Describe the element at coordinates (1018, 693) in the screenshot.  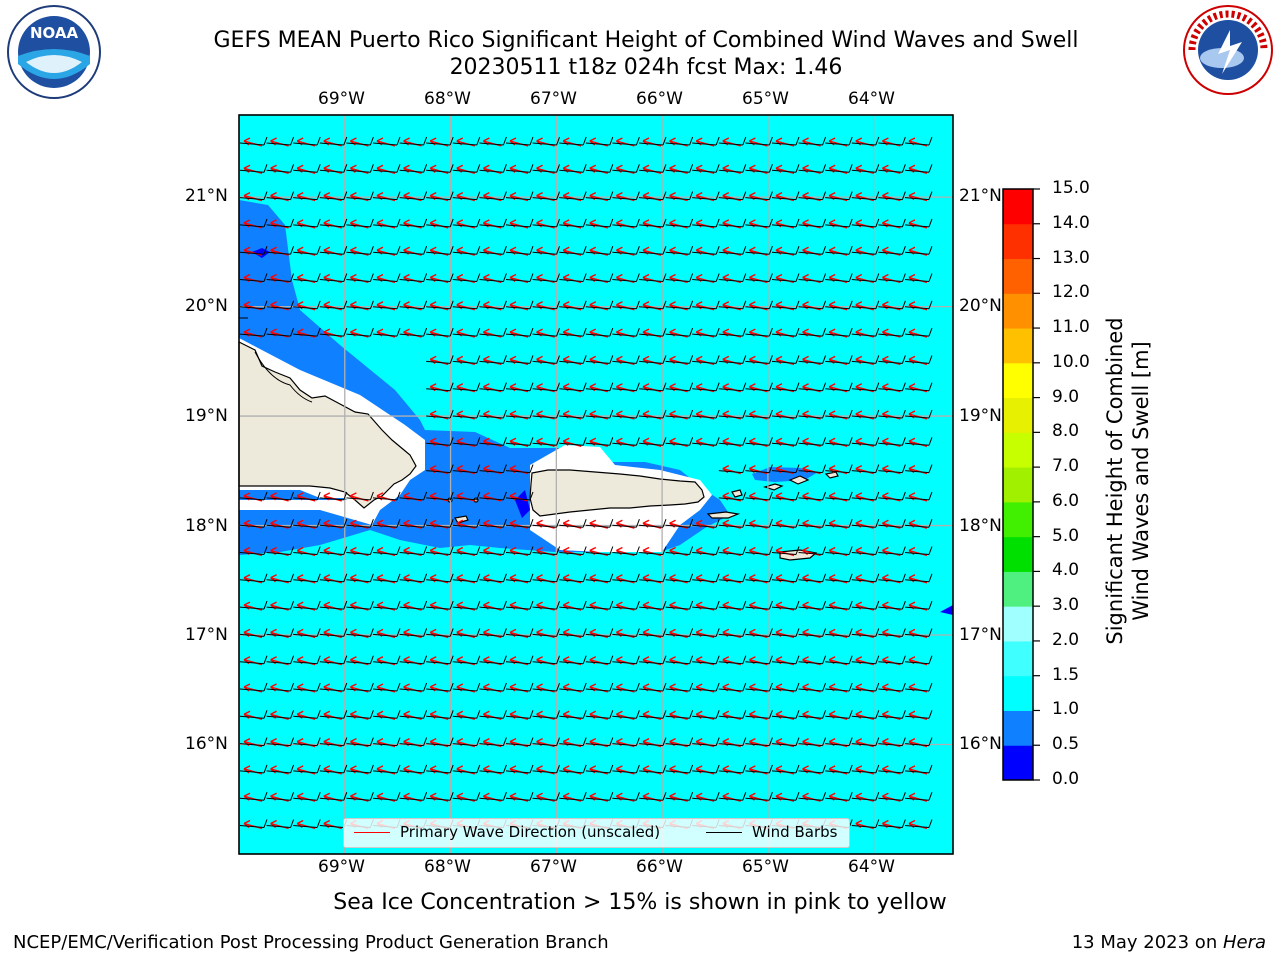
I see `colorbar-band` at that location.